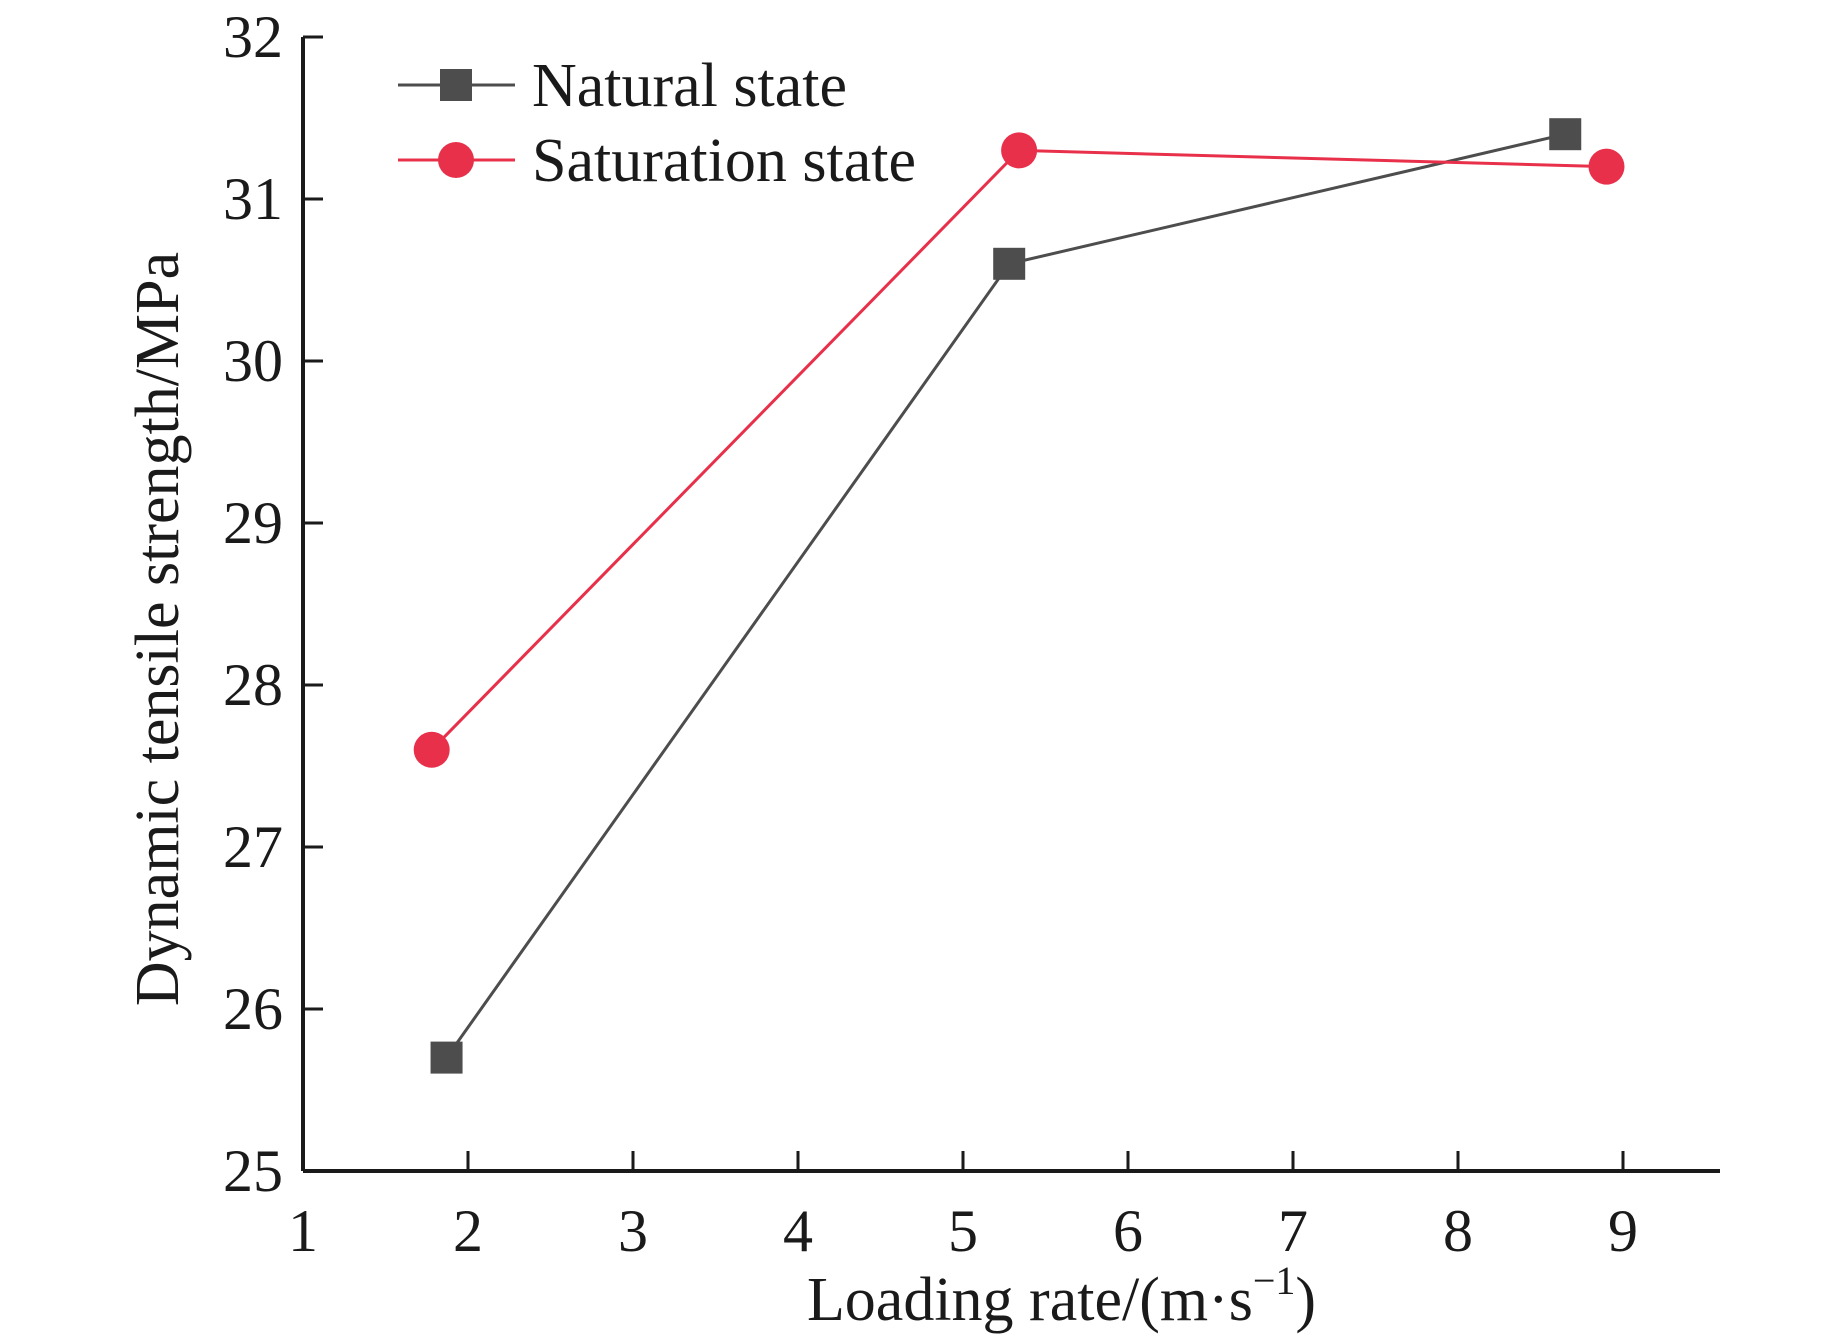 The height and width of the screenshot is (1337, 1843). What do you see at coordinates (798, 1231) in the screenshot?
I see `x-tick-label: 4` at bounding box center [798, 1231].